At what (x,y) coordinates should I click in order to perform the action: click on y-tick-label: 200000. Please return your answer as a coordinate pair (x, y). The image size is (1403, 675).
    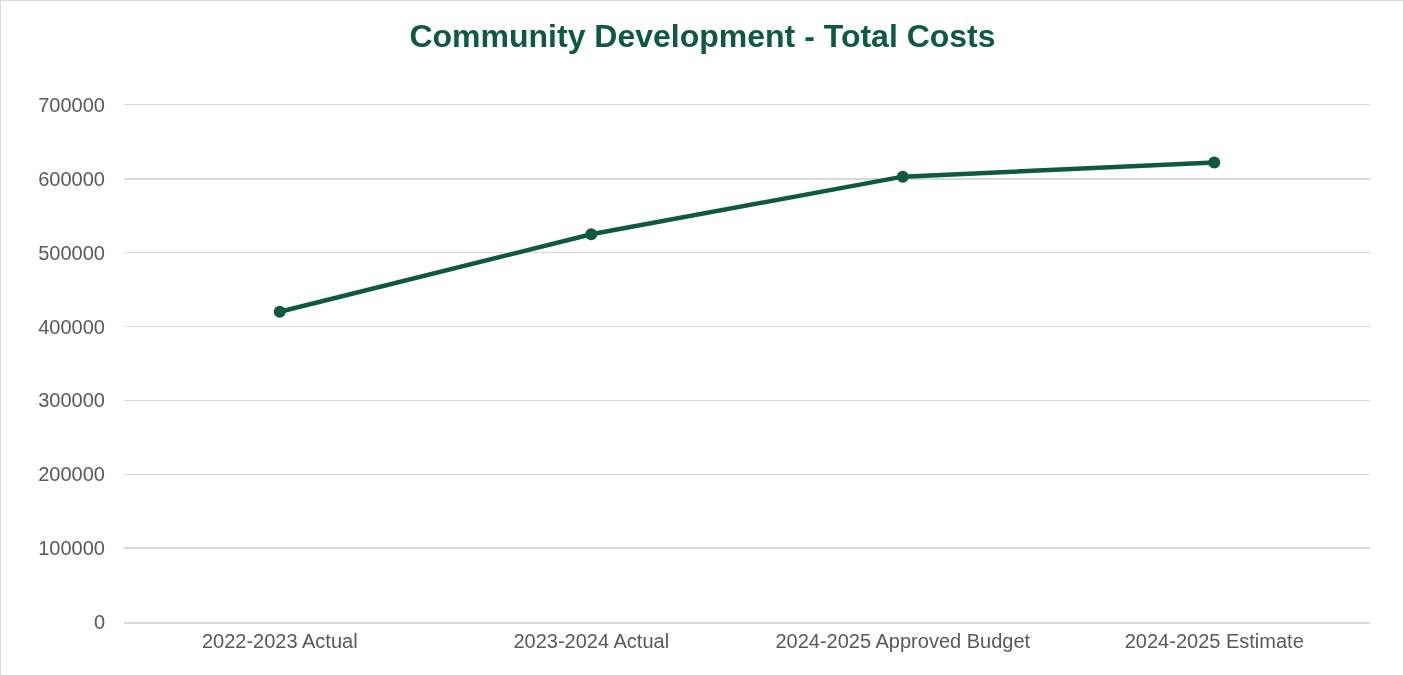
    Looking at the image, I should click on (71, 474).